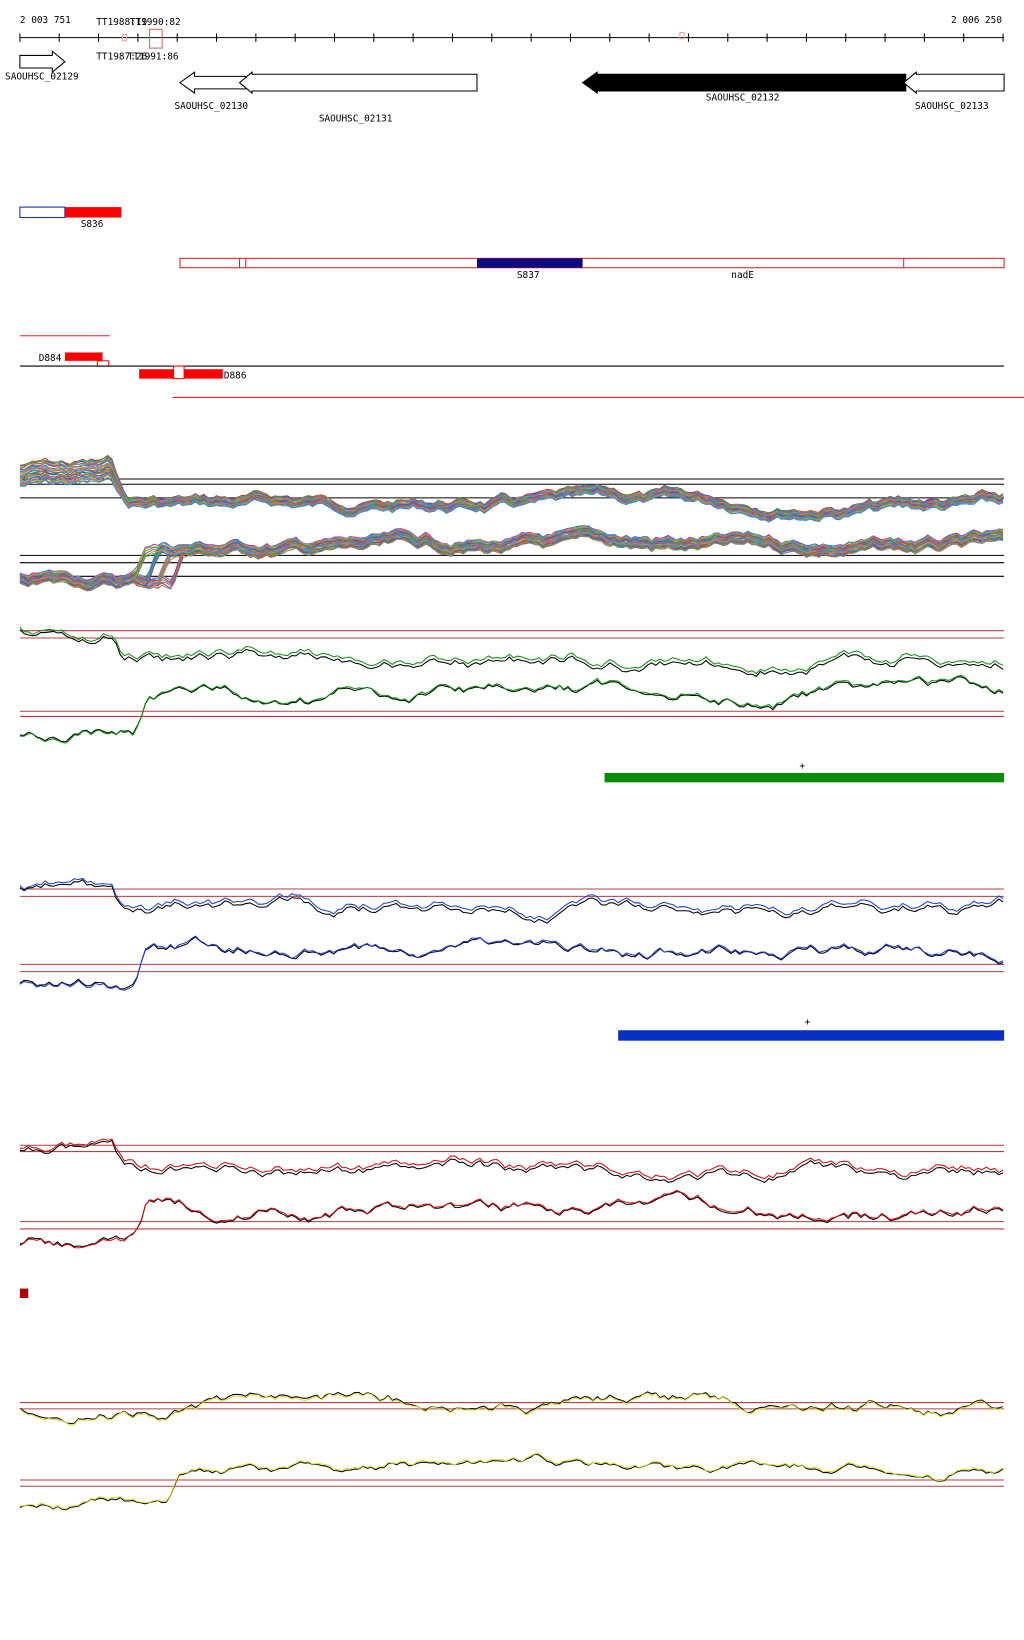 The image size is (1024, 1640). Describe the element at coordinates (511, 37) in the screenshot. I see `ruler-ticks` at that location.